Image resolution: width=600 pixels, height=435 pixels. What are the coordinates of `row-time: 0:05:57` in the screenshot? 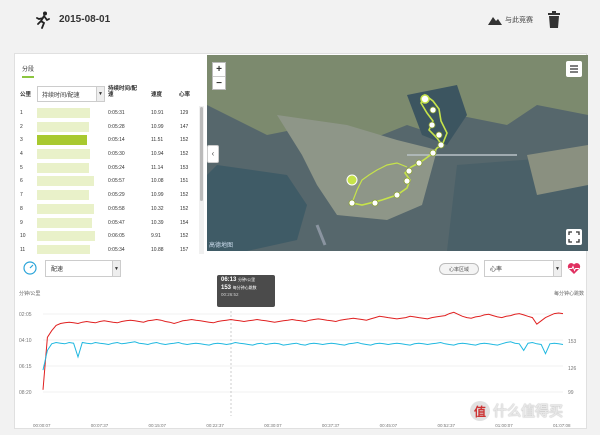 It's located at (116, 181).